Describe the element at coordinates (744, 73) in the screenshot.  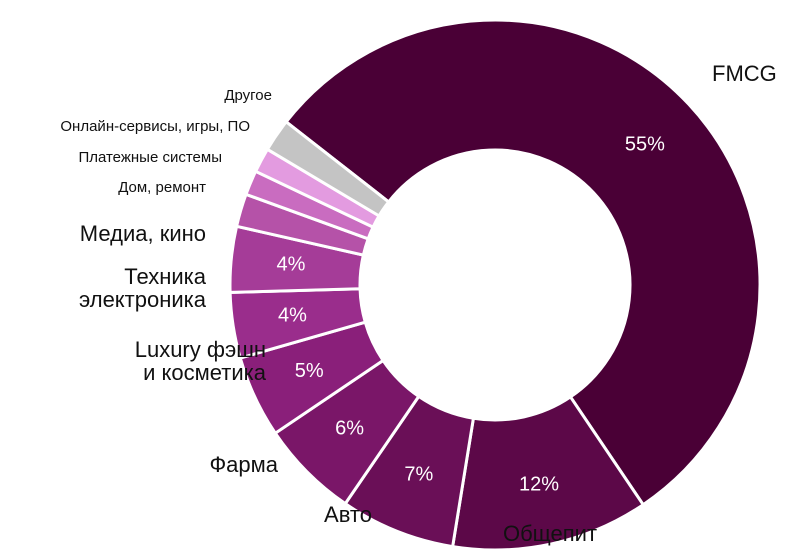
I see `category-label: FMCG` at that location.